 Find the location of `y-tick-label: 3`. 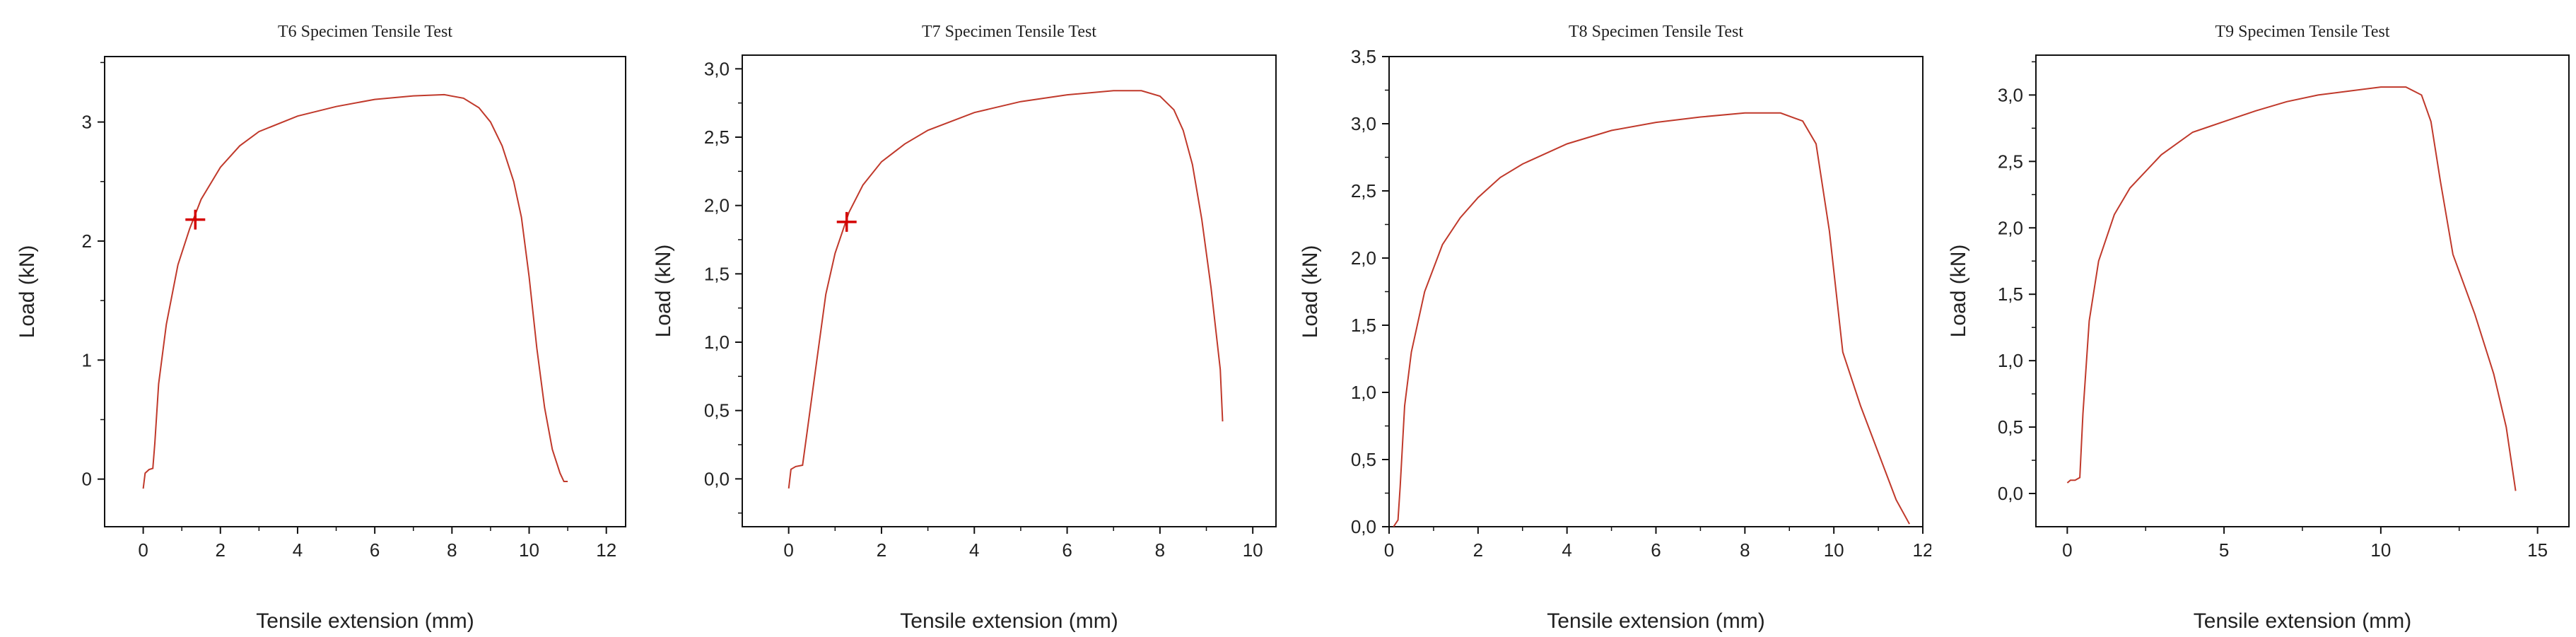

y-tick-label: 3 is located at coordinates (87, 122).